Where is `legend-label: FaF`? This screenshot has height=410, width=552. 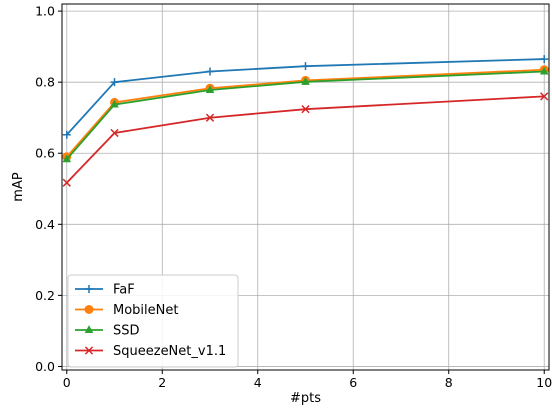
legend-label: FaF is located at coordinates (124, 290).